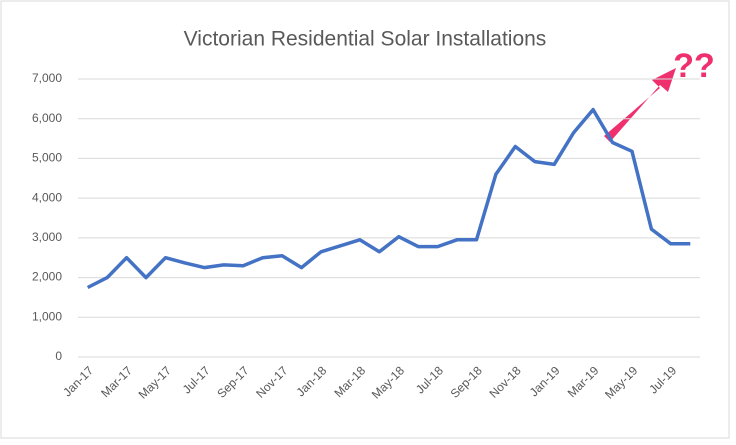  What do you see at coordinates (47, 277) in the screenshot?
I see `y-tick-label: 2,000` at bounding box center [47, 277].